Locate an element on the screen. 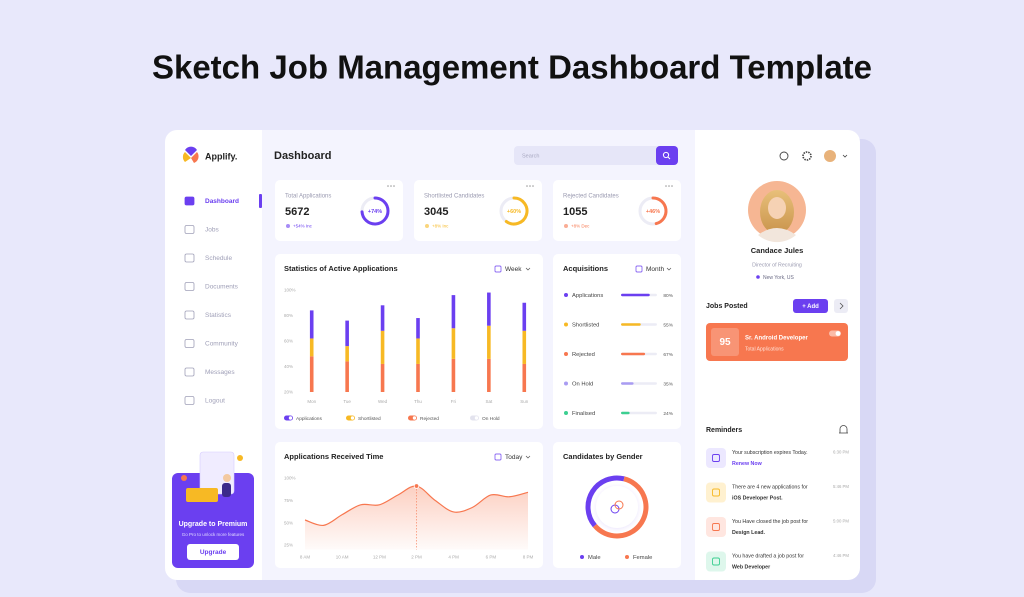 The image size is (1024, 597). profile-name: Candace Jules is located at coordinates (777, 250).